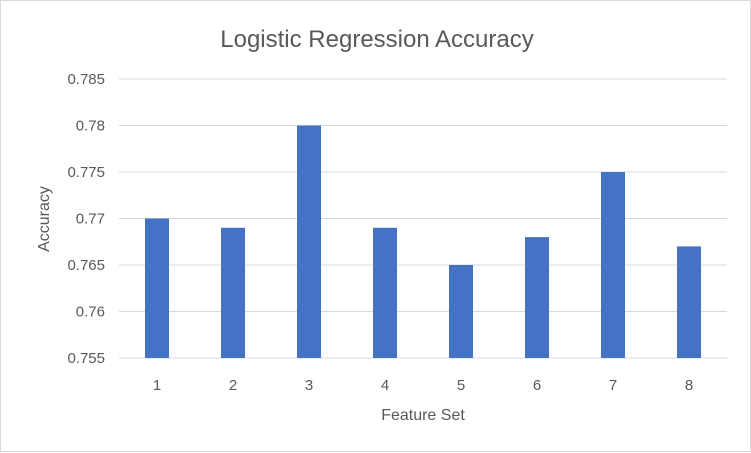 The width and height of the screenshot is (751, 453). What do you see at coordinates (423, 385) in the screenshot?
I see `x-axis-ticks: 1 2 3 4 5 6 7 8` at bounding box center [423, 385].